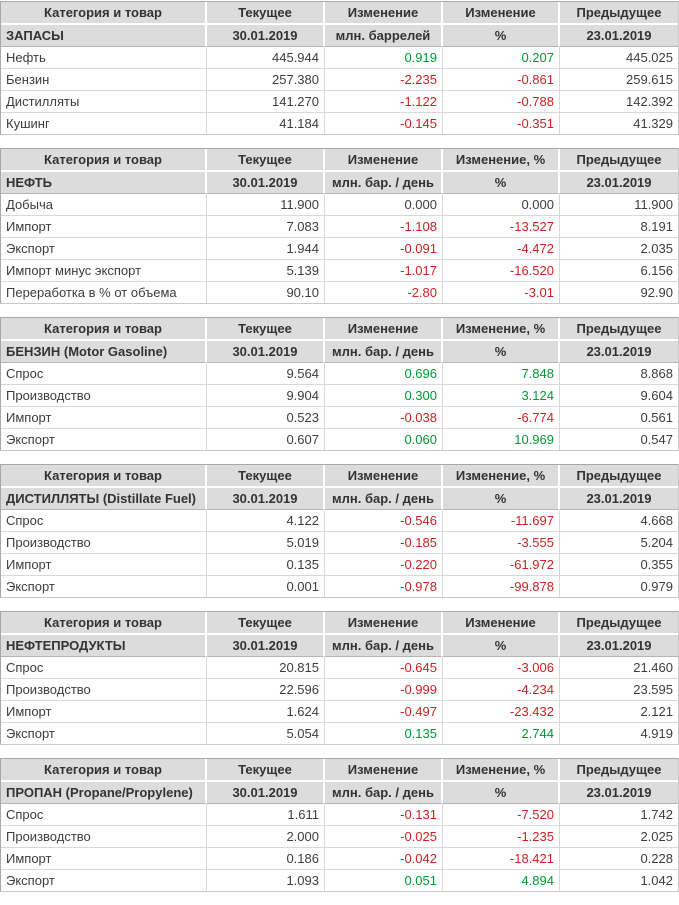 The height and width of the screenshot is (905, 679). Describe the element at coordinates (501, 815) in the screenshot. I see `cell-change-pct: -7.520` at that location.